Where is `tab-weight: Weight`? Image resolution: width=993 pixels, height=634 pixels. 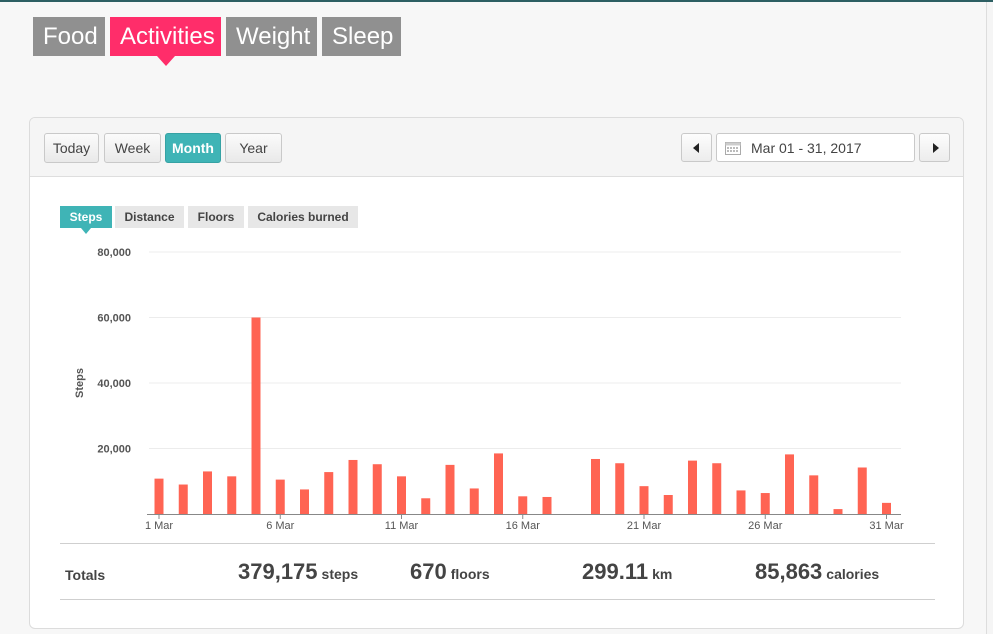
tab-weight: Weight is located at coordinates (271, 36).